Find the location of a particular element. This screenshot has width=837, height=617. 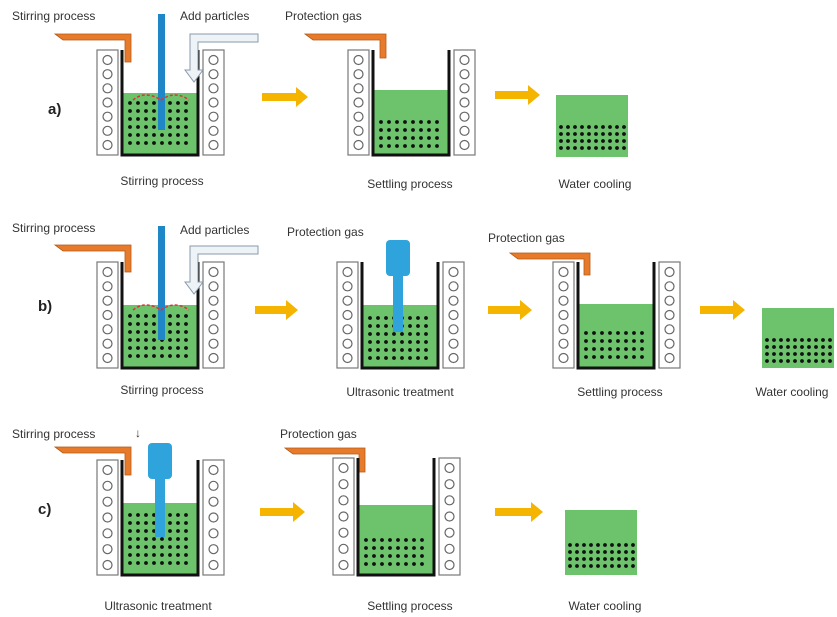

stirrer-rod is located at coordinates (161, 72).